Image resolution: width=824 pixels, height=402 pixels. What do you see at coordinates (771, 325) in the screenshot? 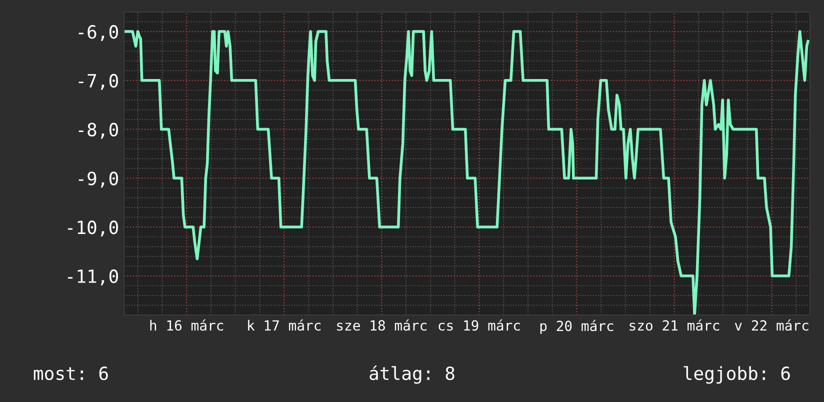
I see `x-tick-label: v 22 márc` at bounding box center [771, 325].